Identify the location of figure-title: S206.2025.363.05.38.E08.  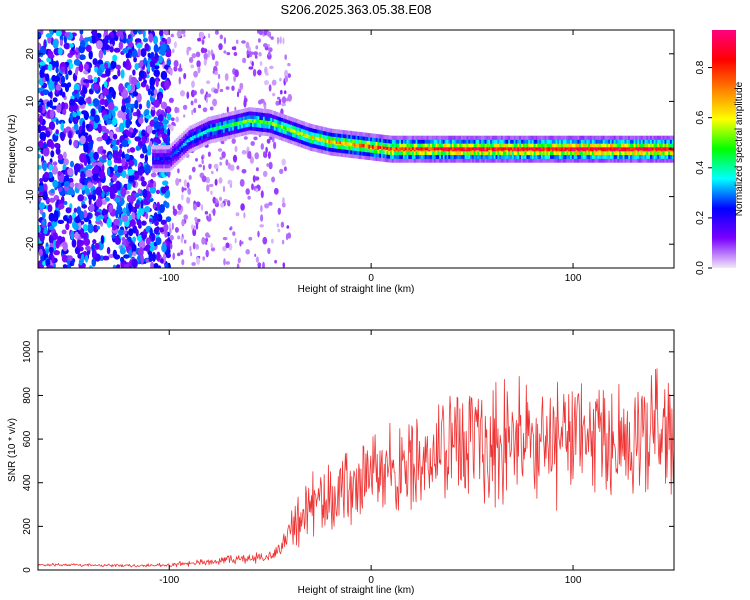
(355, 9).